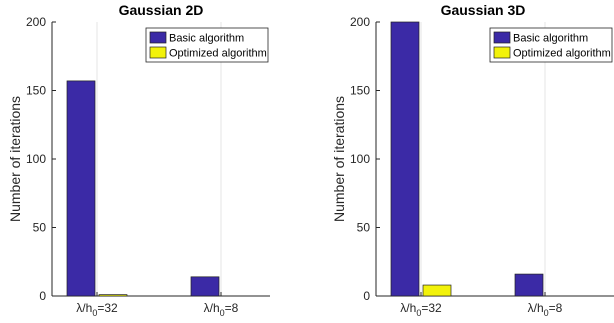 The height and width of the screenshot is (323, 614). What do you see at coordinates (161, 10) in the screenshot?
I see `chart-title: Gaussian 2D` at bounding box center [161, 10].